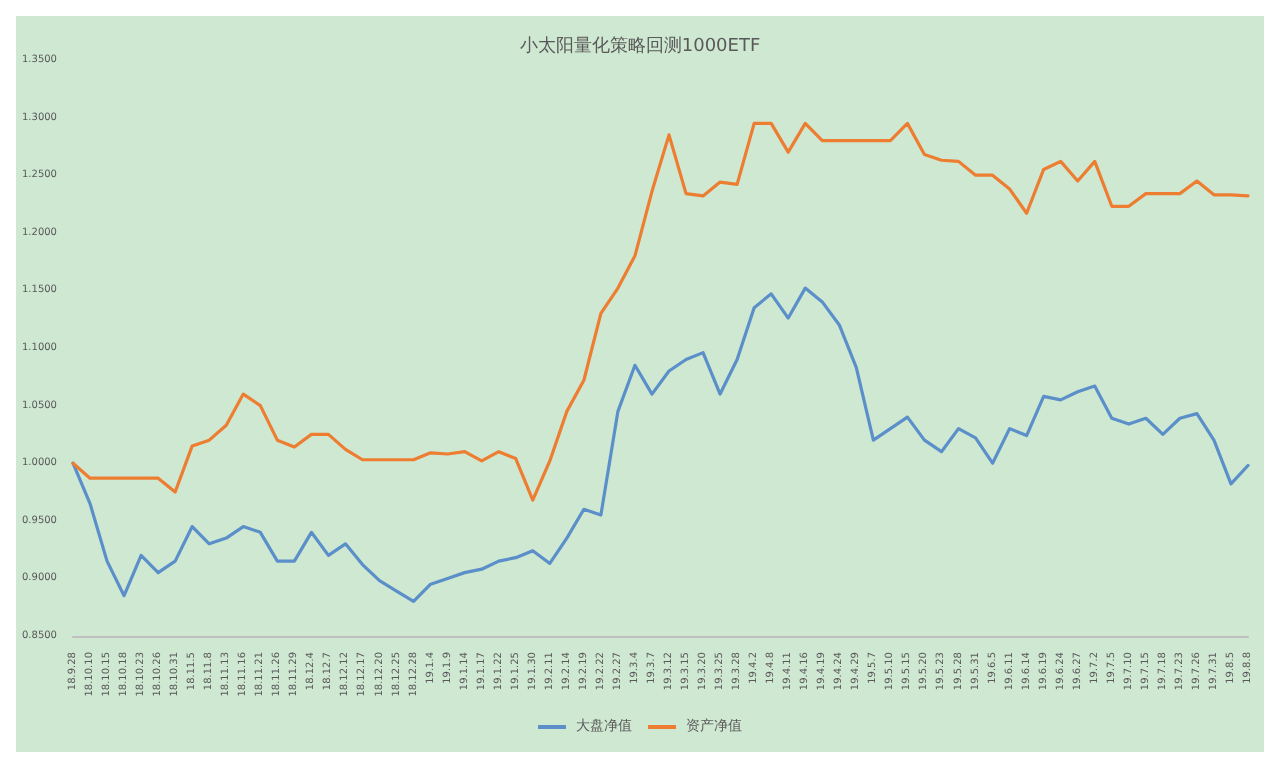 The image size is (1280, 768). I want to click on chart-title: 小太阳量化策略回测1000ETF, so click(640, 46).